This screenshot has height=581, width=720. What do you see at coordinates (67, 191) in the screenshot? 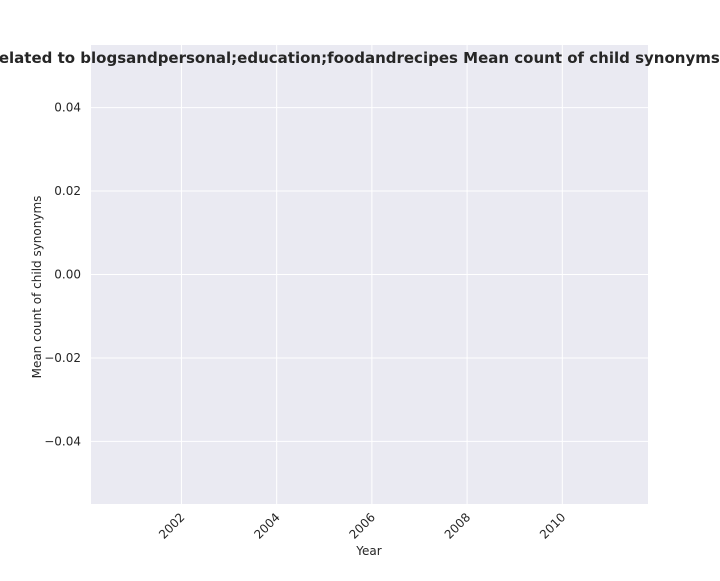
I see `y-tick-label: 0.02` at bounding box center [67, 191].